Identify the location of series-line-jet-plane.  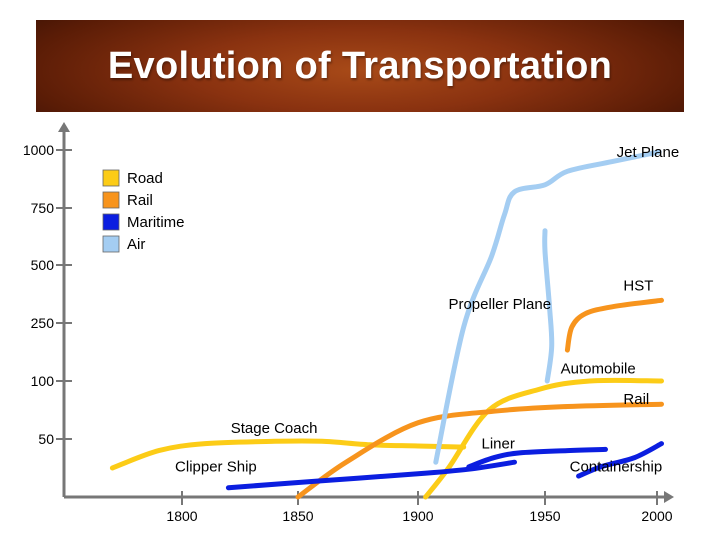
(548, 306).